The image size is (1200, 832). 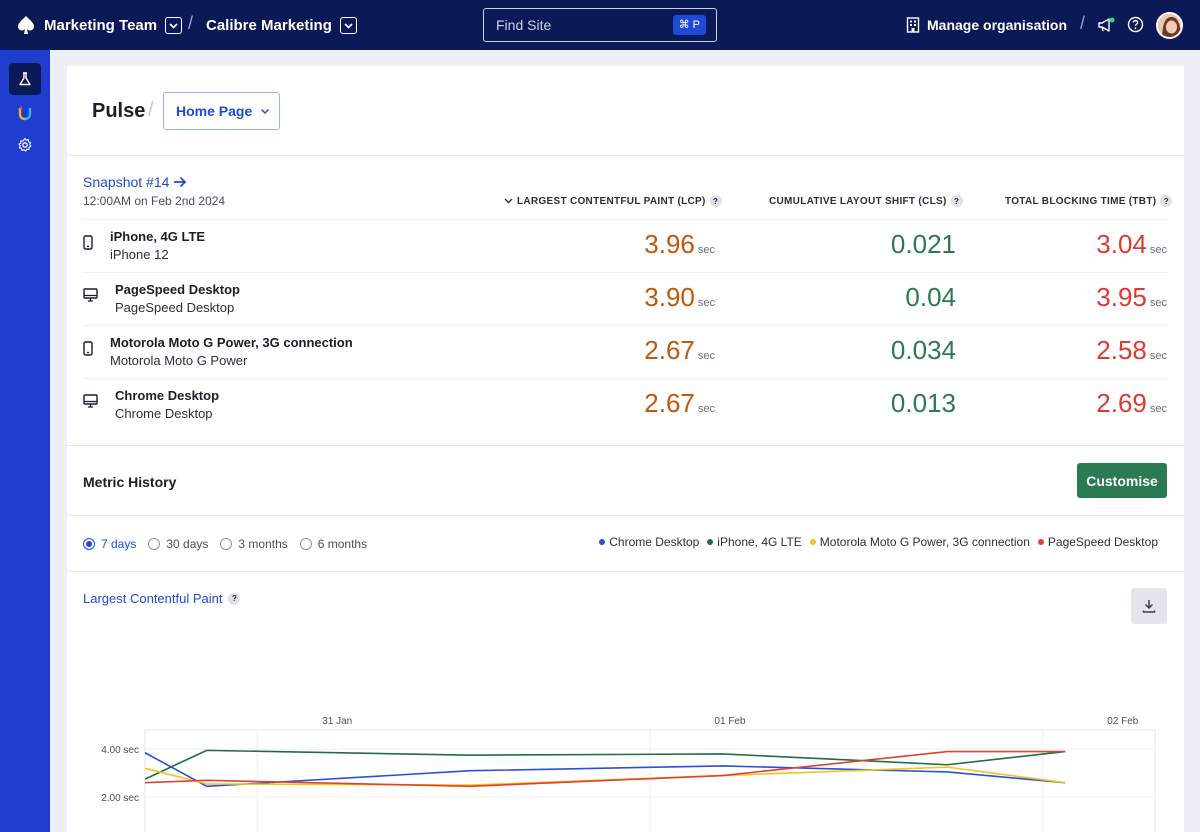 What do you see at coordinates (508, 201) in the screenshot?
I see `sort-chevron-icon` at bounding box center [508, 201].